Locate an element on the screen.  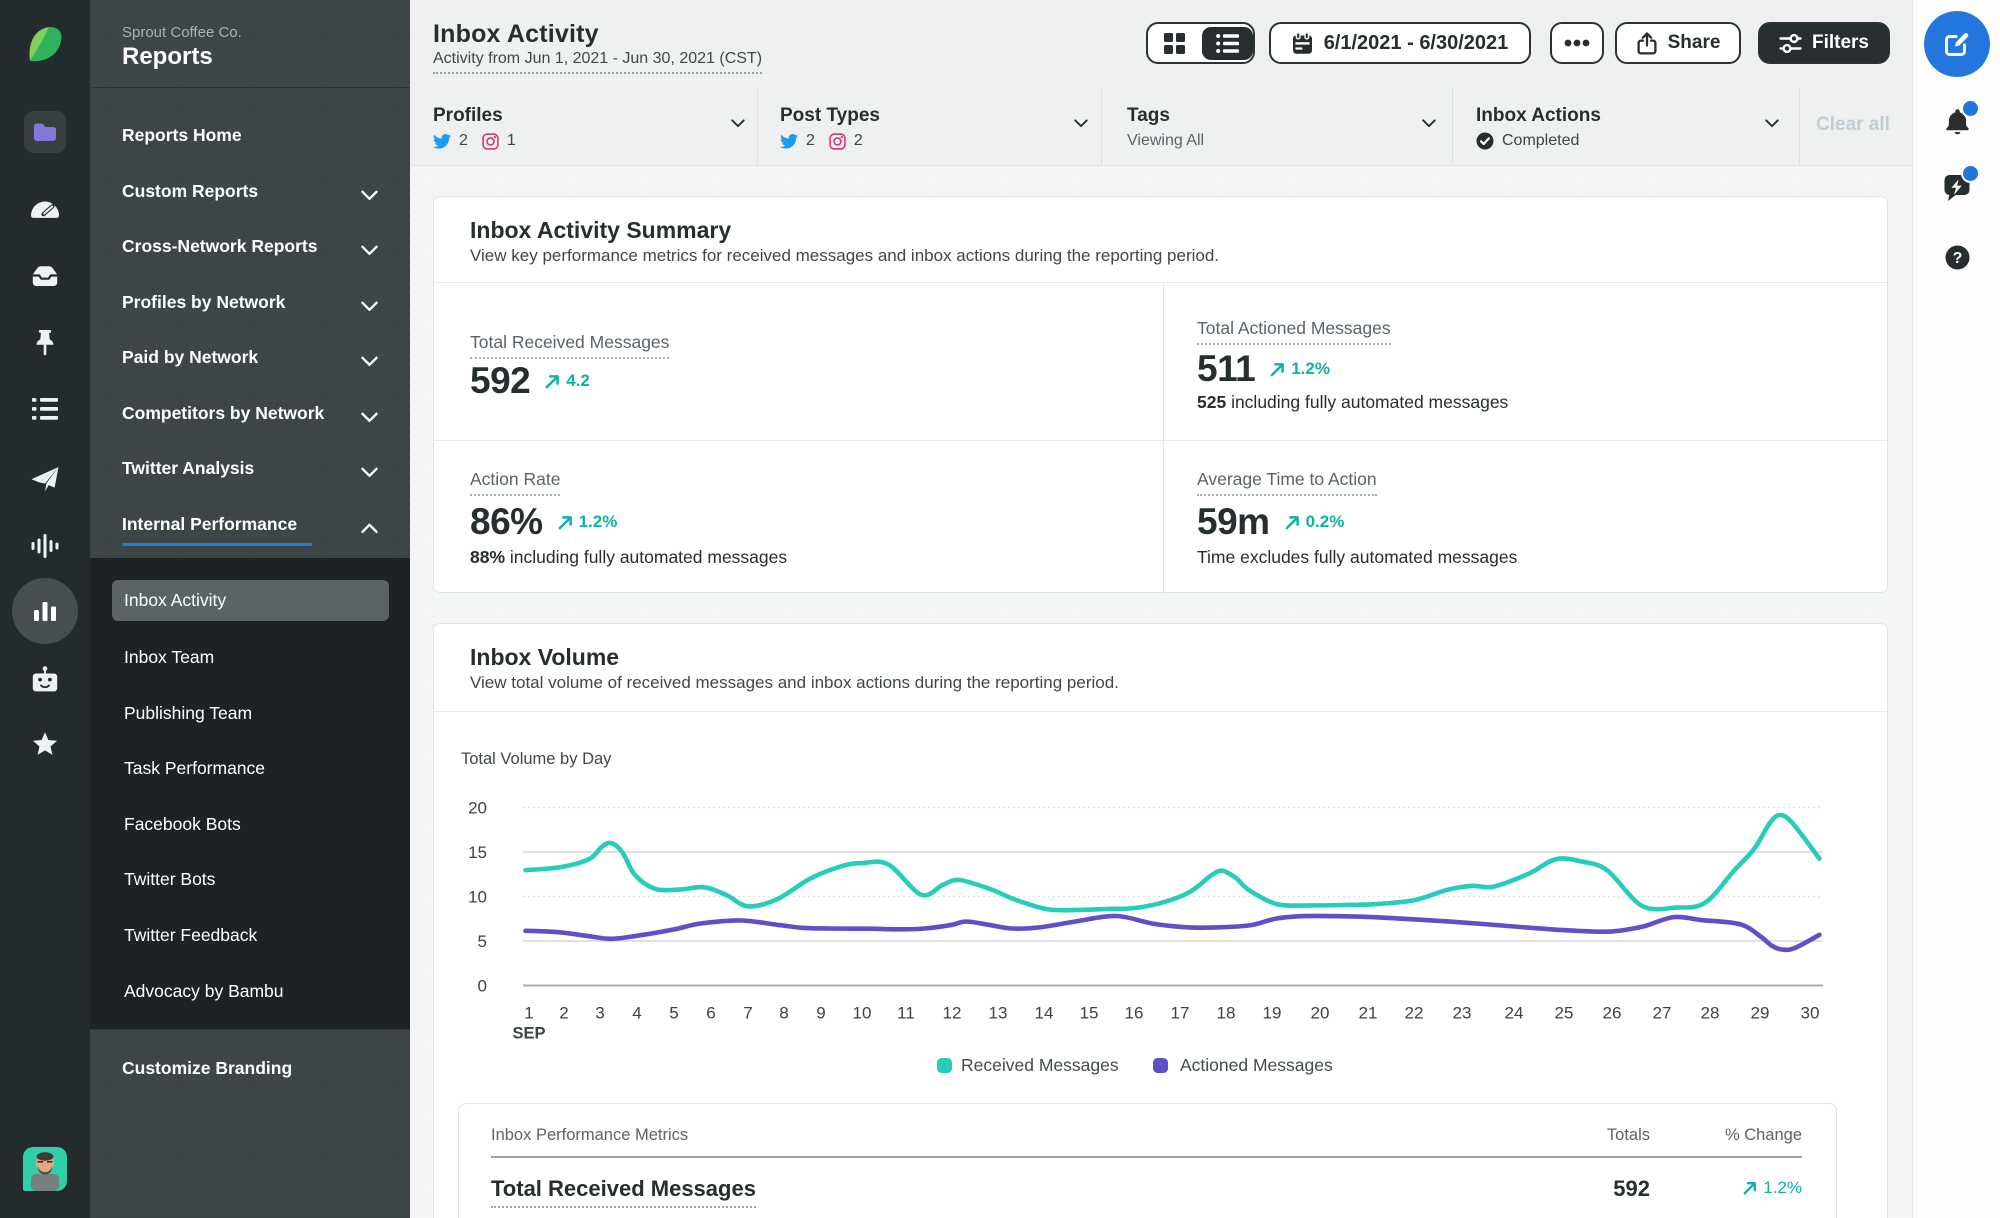
svg-text: 2 is located at coordinates (563, 1013).